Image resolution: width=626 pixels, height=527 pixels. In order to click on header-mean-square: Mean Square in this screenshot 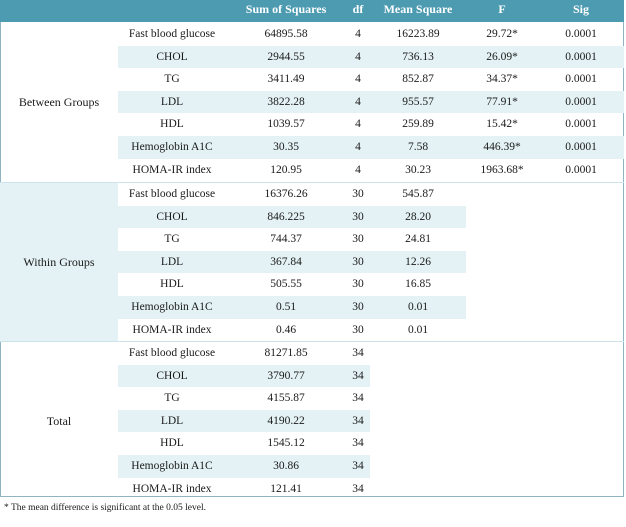, I will do `click(418, 9)`.